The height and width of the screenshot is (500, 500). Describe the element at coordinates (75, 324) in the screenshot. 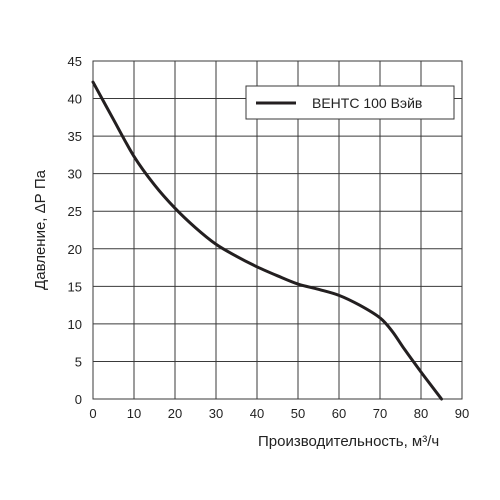

I see `y-tick-label: 10` at that location.